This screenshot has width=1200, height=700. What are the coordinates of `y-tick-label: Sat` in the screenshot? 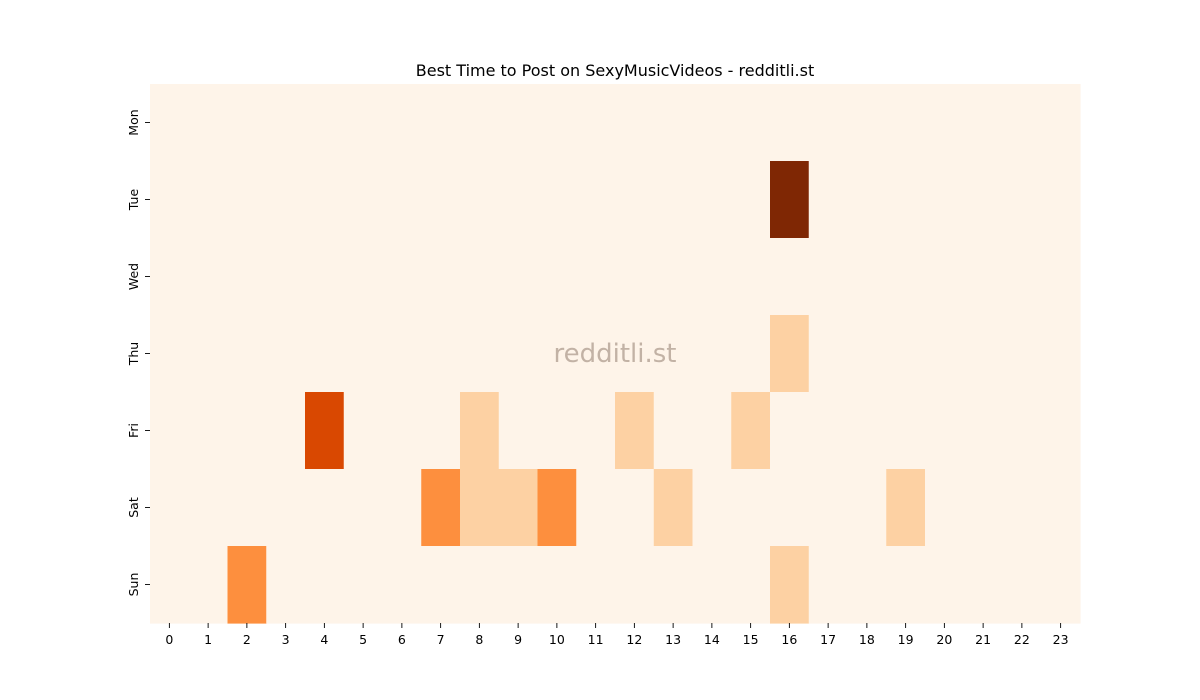 It's located at (133, 507).